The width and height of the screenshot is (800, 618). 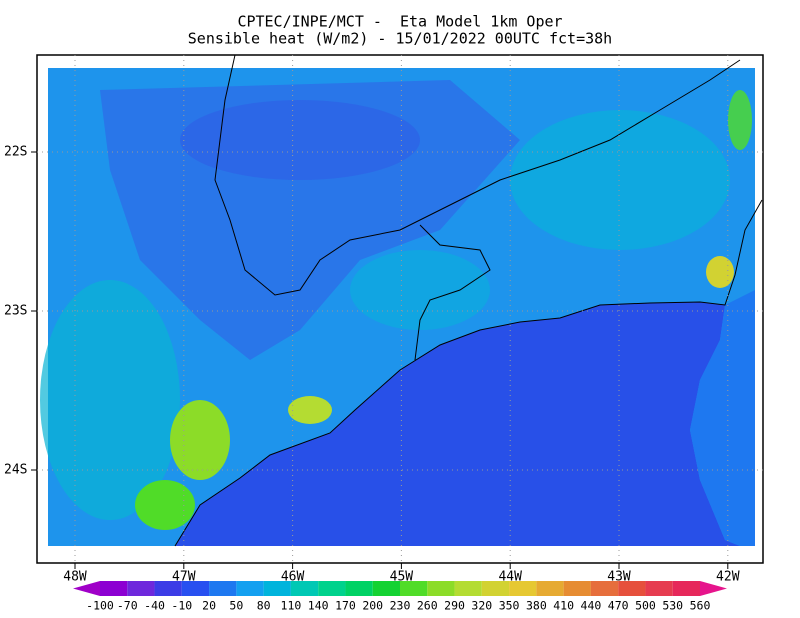 What do you see at coordinates (318, 606) in the screenshot?
I see `colorbar-label: 140` at bounding box center [318, 606].